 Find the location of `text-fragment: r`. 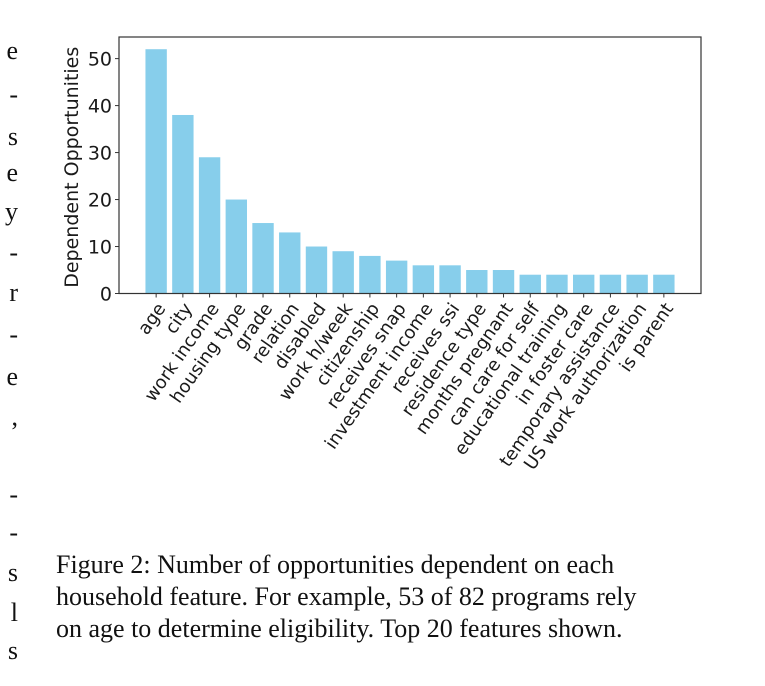

text-fragment: r is located at coordinates (13, 292).